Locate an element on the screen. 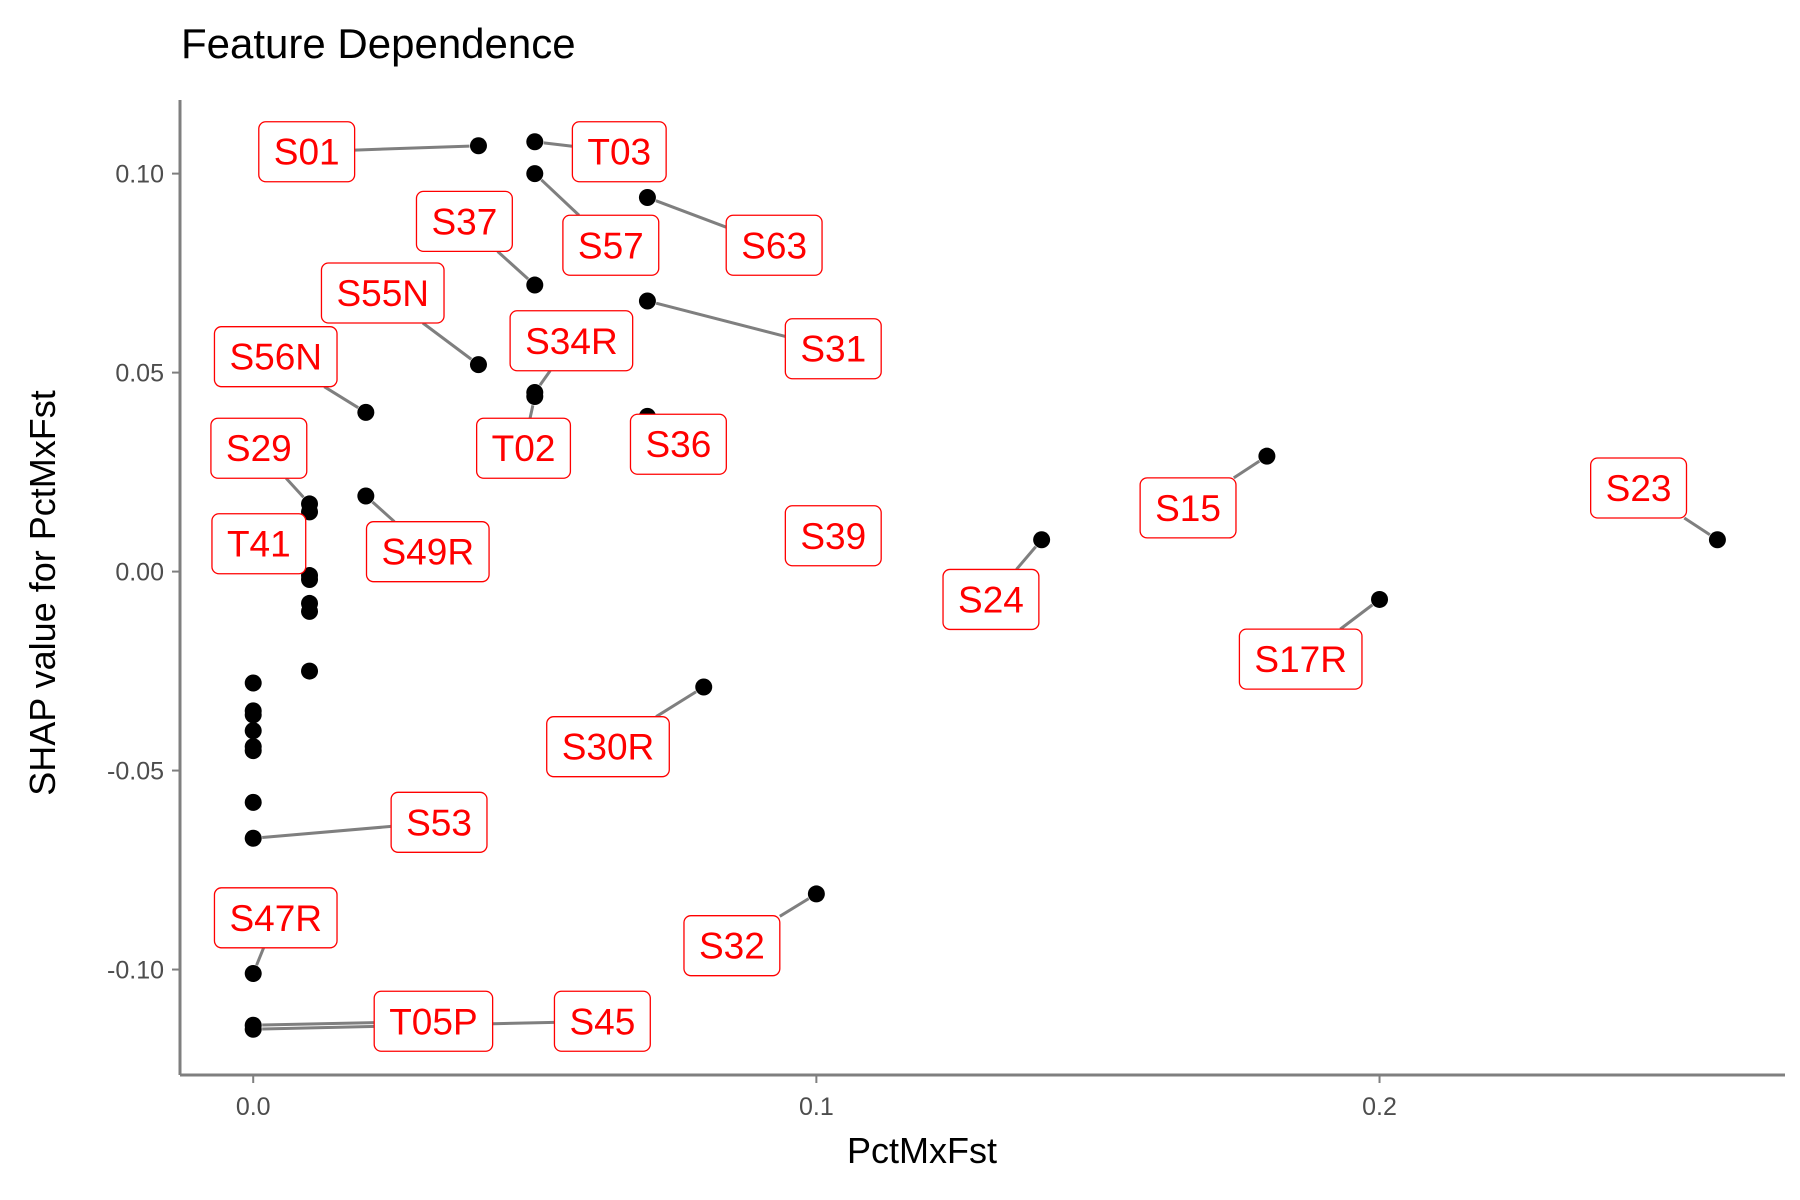  point-label-text: S49R is located at coordinates (428, 552).